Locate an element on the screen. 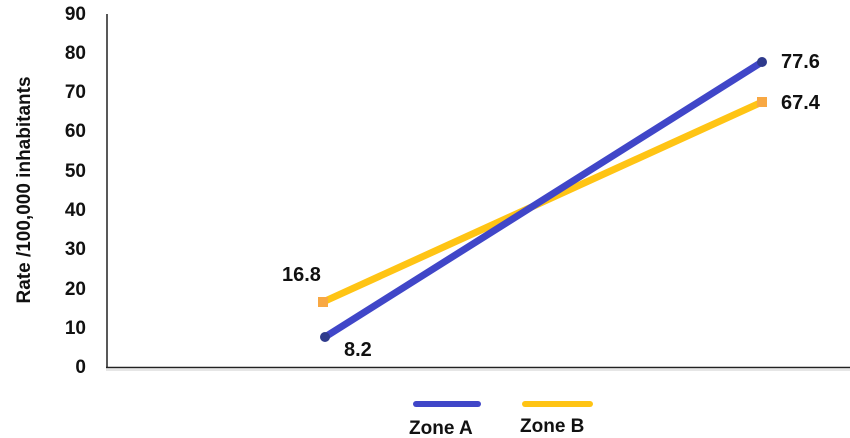  legend: Zone A Zone B is located at coordinates (501, 419).